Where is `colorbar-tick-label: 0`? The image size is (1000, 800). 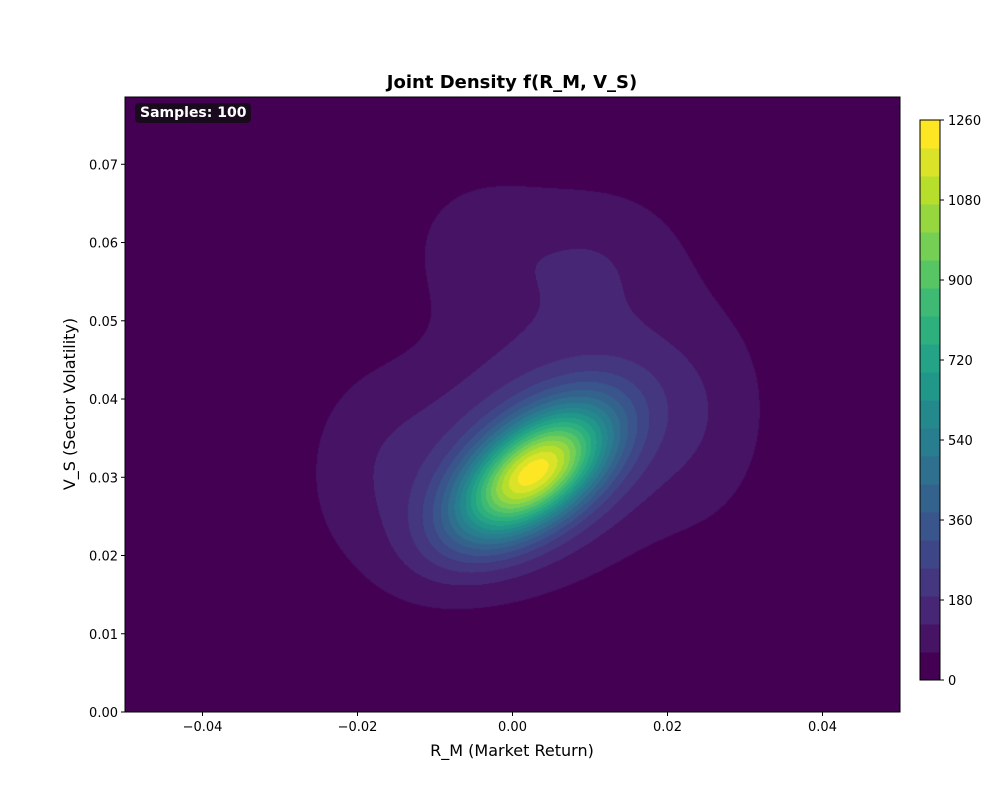 colorbar-tick-label: 0 is located at coordinates (952, 681).